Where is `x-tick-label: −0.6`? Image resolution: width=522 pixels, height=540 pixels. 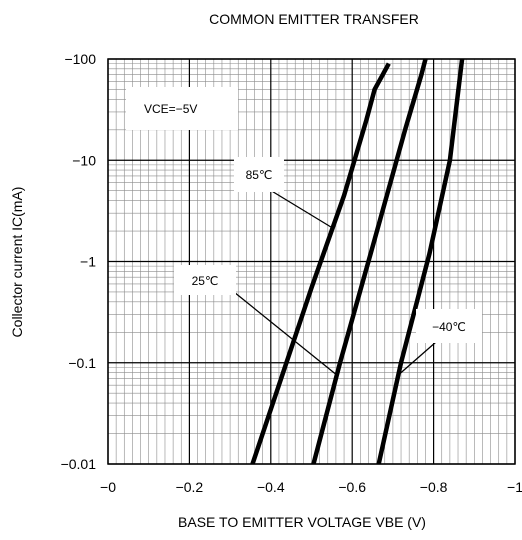 x-tick-label: −0.6 is located at coordinates (352, 487).